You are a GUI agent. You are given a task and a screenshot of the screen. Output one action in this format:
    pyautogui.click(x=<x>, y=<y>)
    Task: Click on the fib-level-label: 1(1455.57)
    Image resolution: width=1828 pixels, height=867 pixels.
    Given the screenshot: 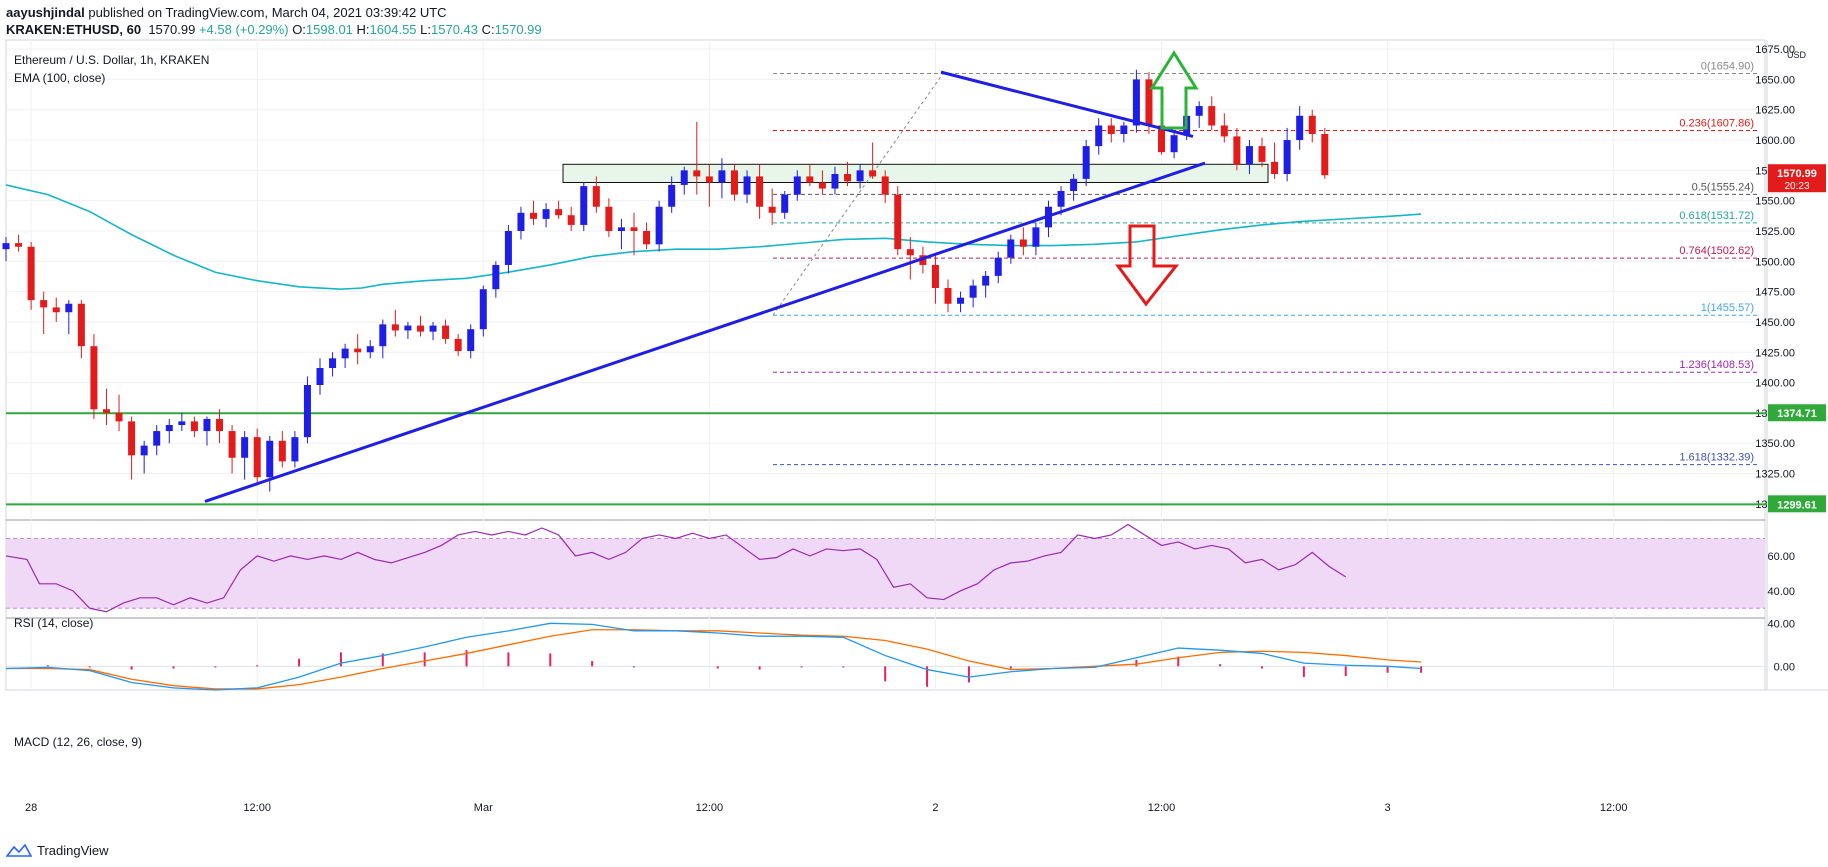 What is the action you would take?
    pyautogui.click(x=1727, y=308)
    